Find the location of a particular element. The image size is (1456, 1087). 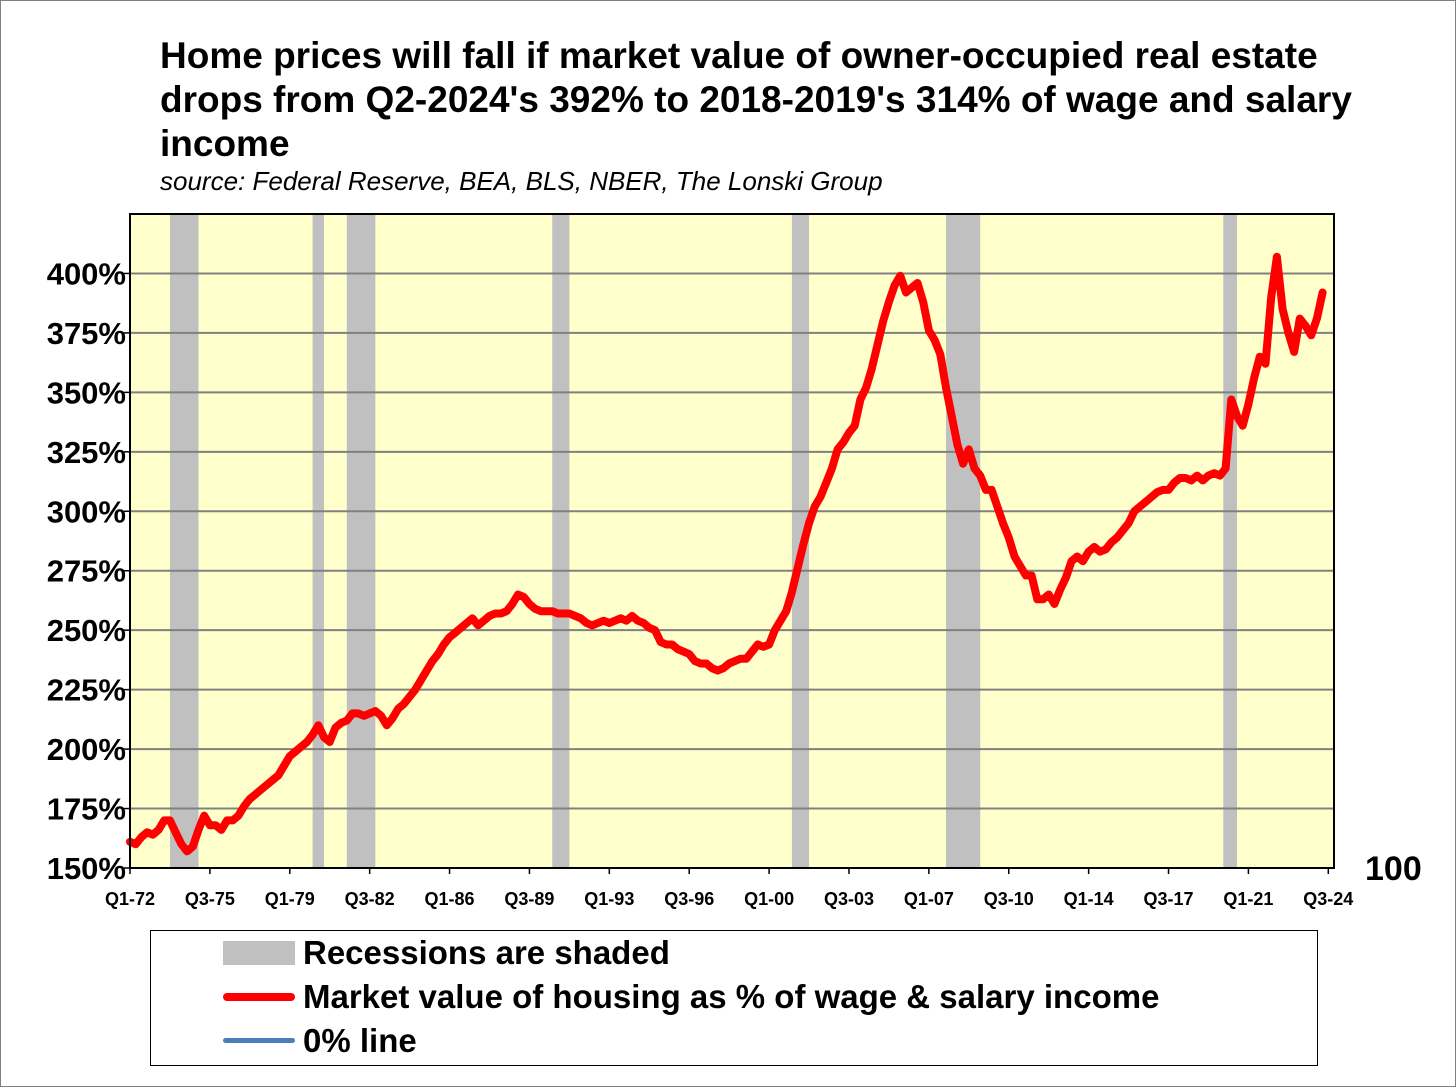

legend-swatch-recessions is located at coordinates (259, 953).